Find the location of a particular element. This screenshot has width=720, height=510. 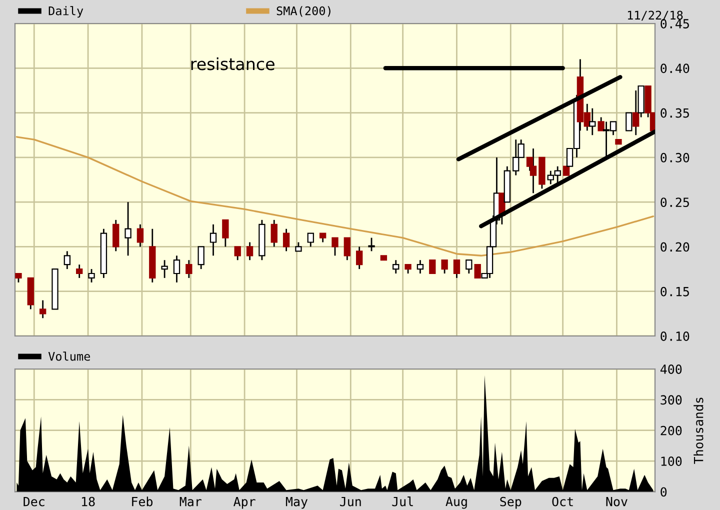

y-tick-label: 200 is located at coordinates (671, 431).